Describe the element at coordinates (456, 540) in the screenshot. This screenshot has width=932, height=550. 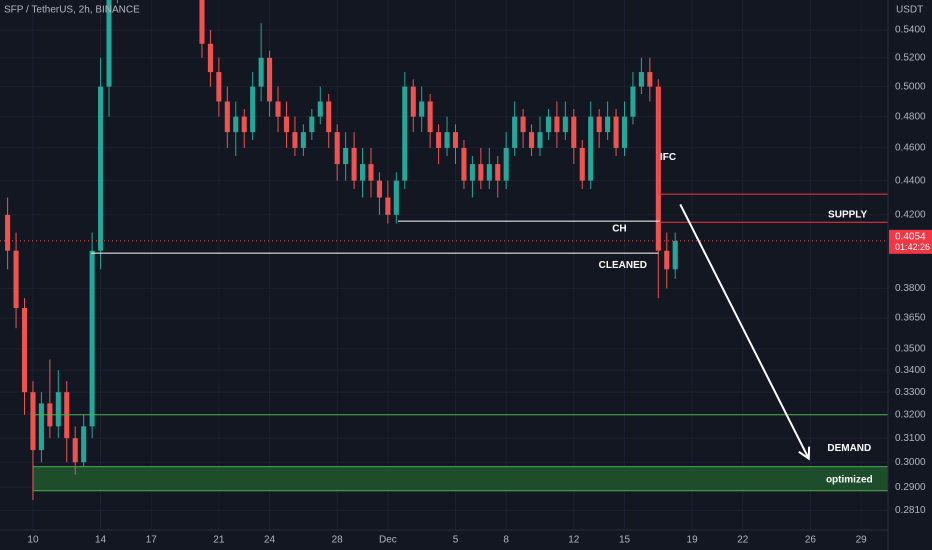
I see `x-tick-label: 5` at that location.